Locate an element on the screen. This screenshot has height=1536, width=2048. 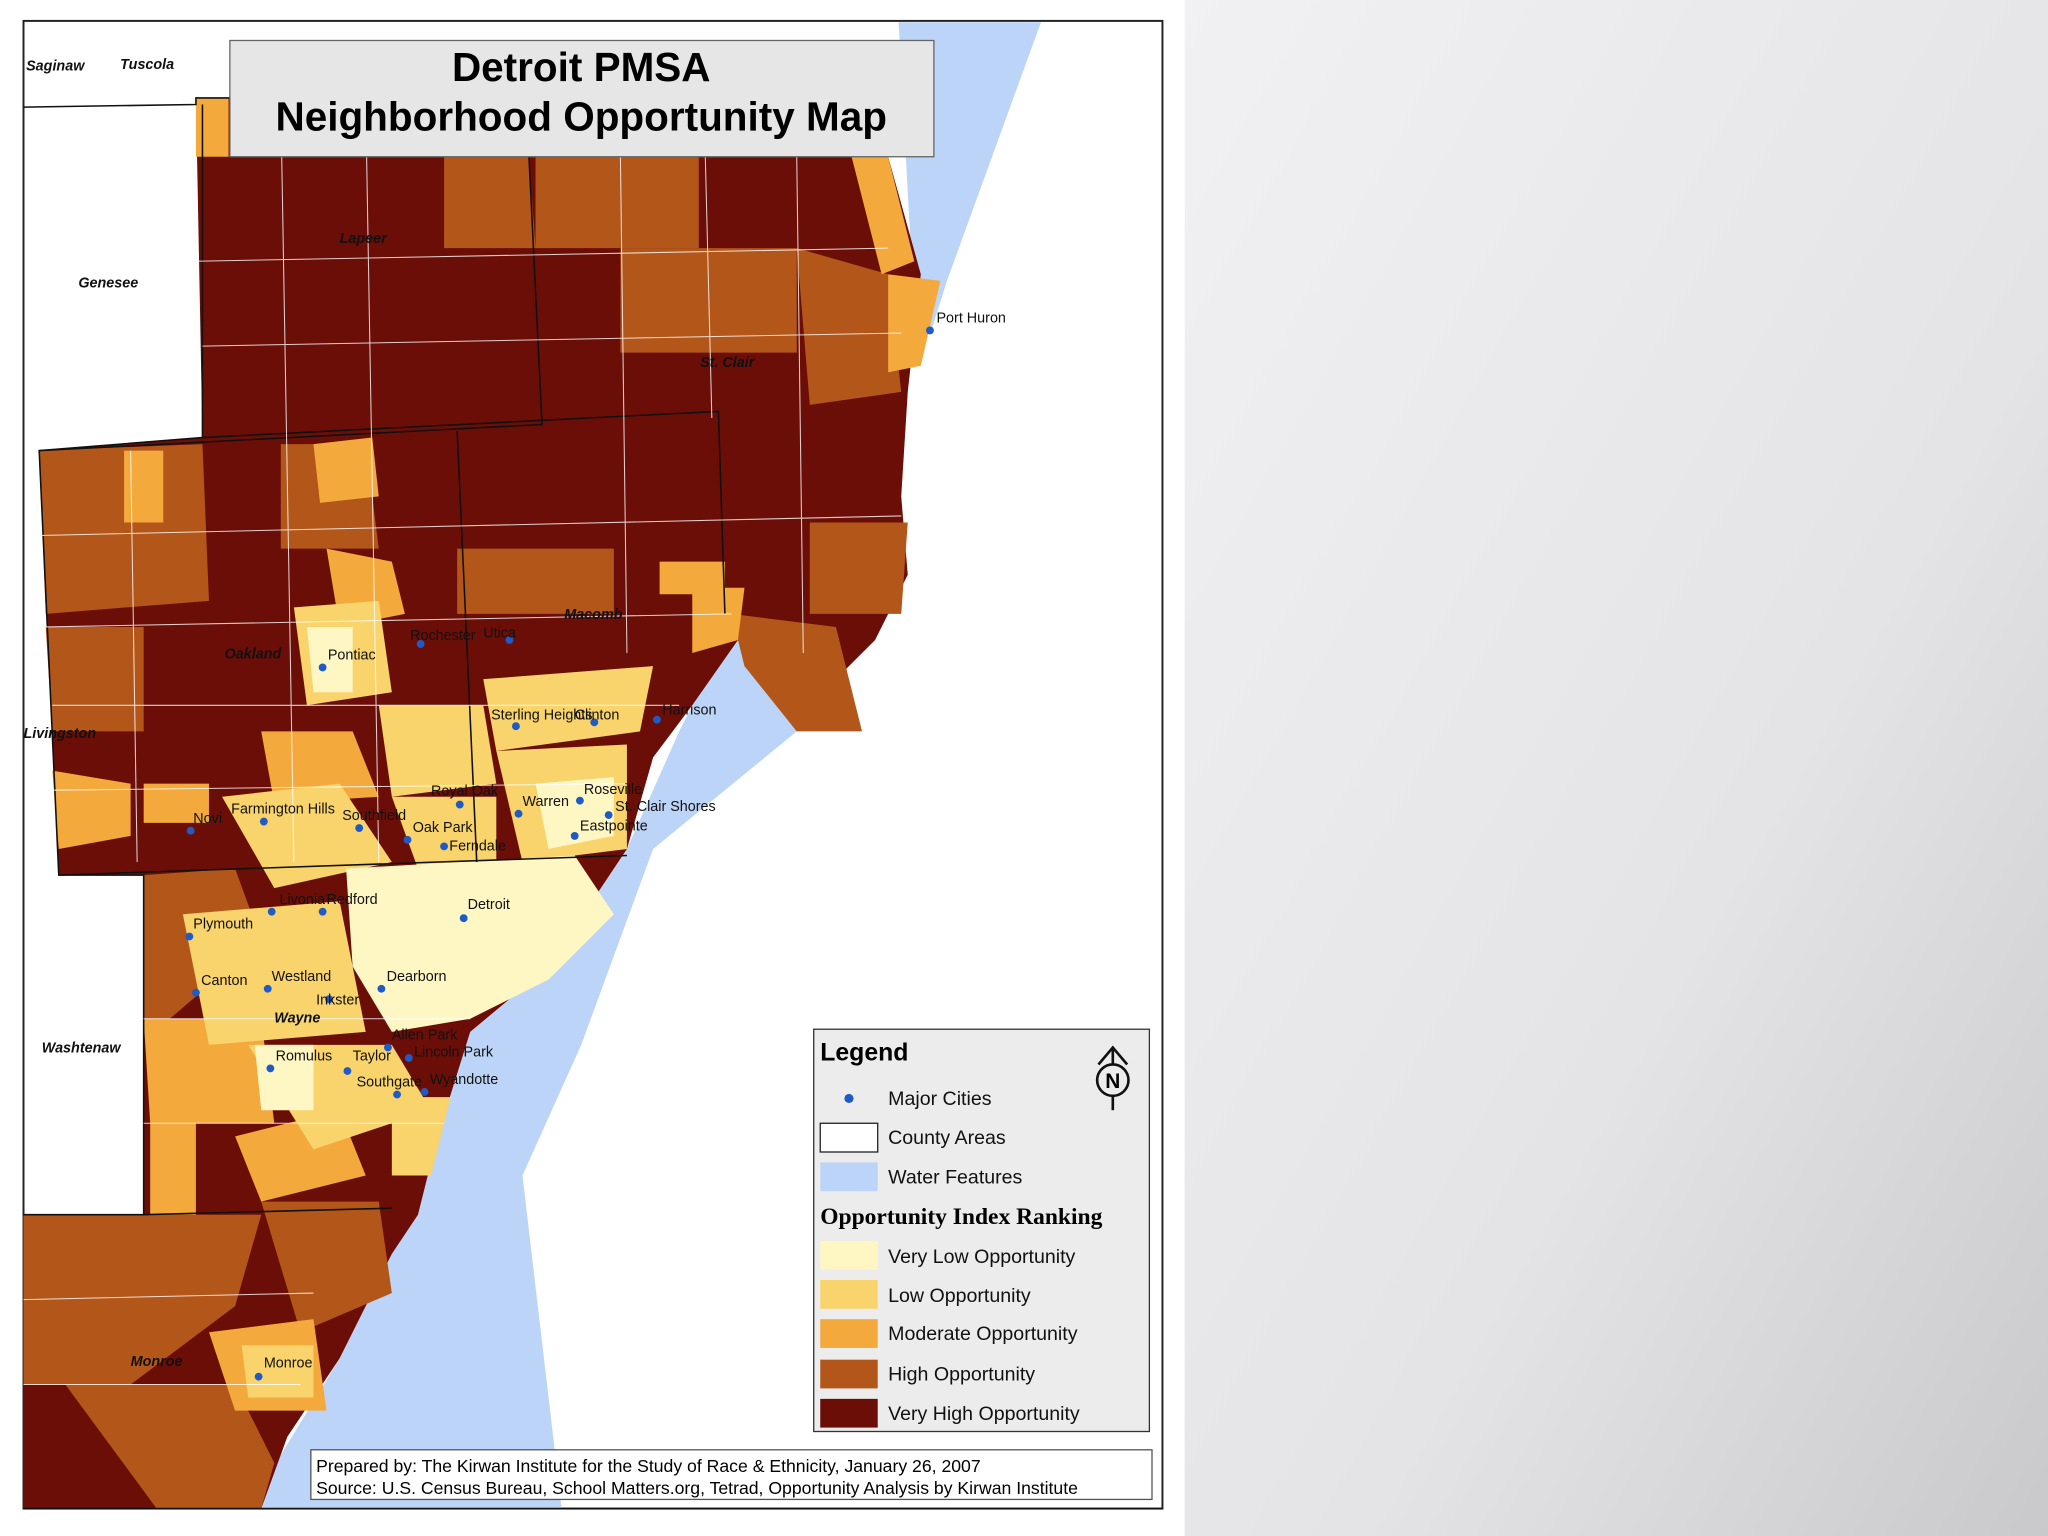
city-label: Detroit is located at coordinates (489, 905).